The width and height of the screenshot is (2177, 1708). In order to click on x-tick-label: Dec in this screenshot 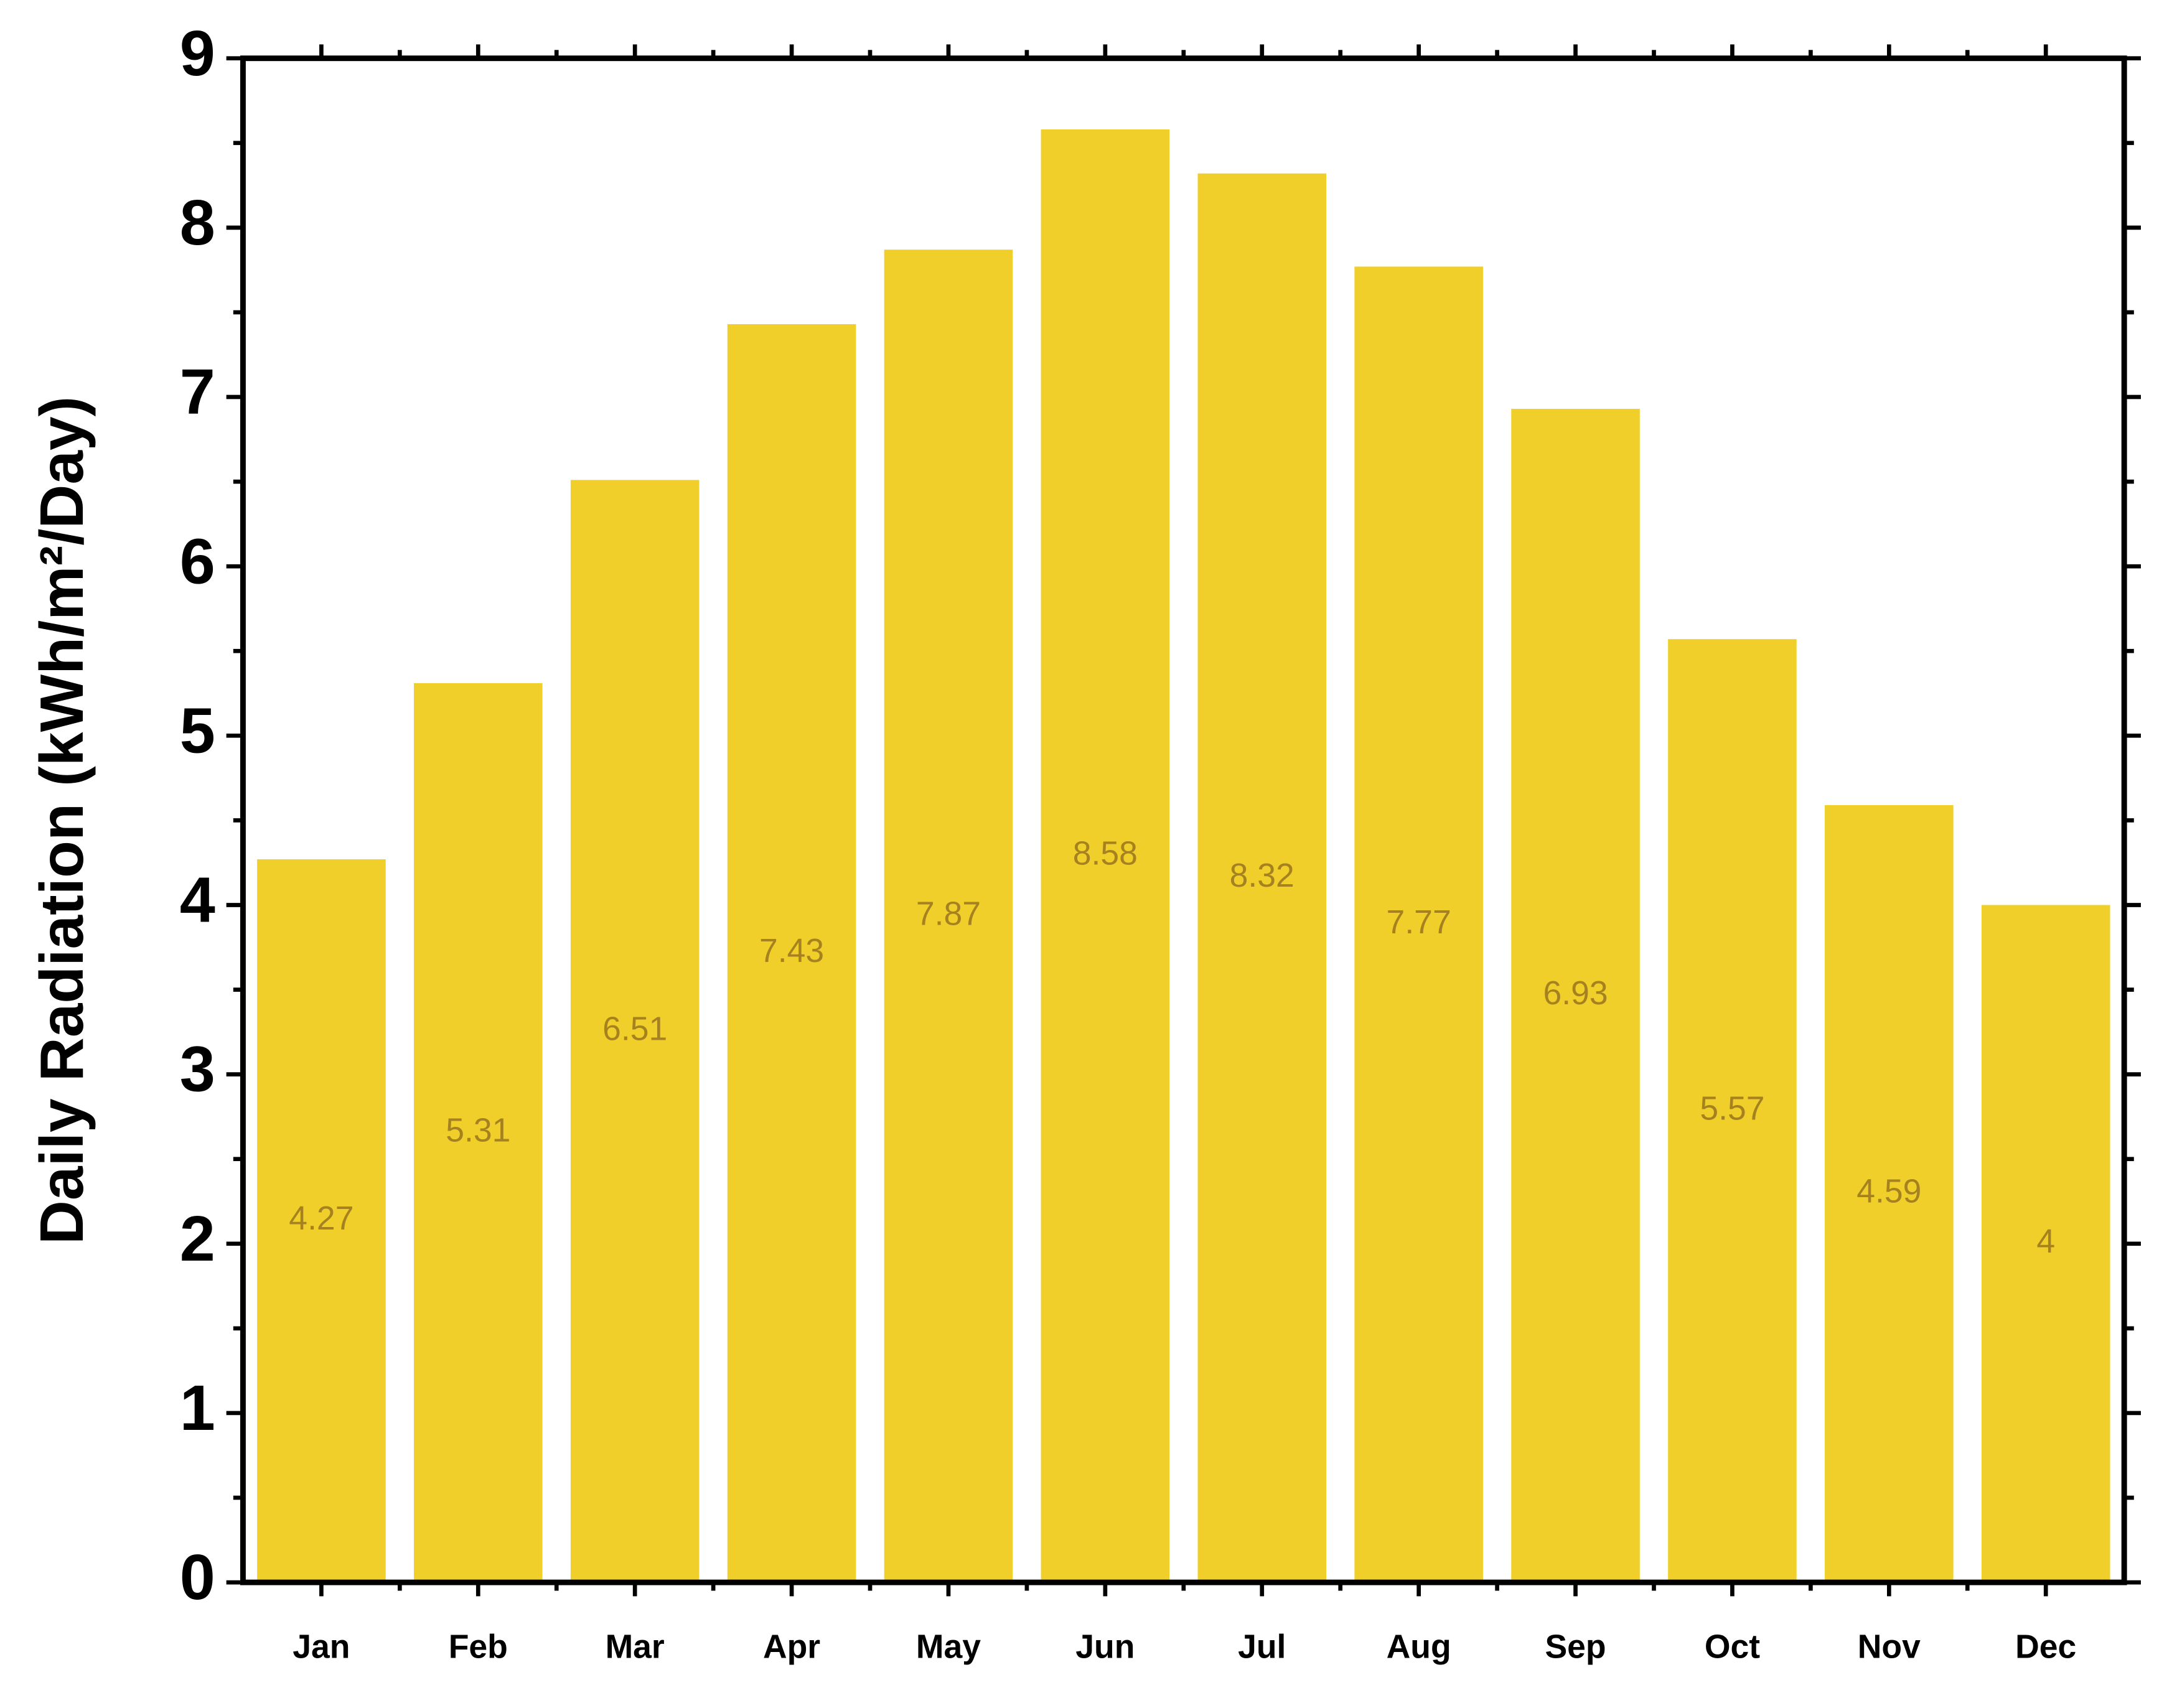, I will do `click(2046, 1646)`.